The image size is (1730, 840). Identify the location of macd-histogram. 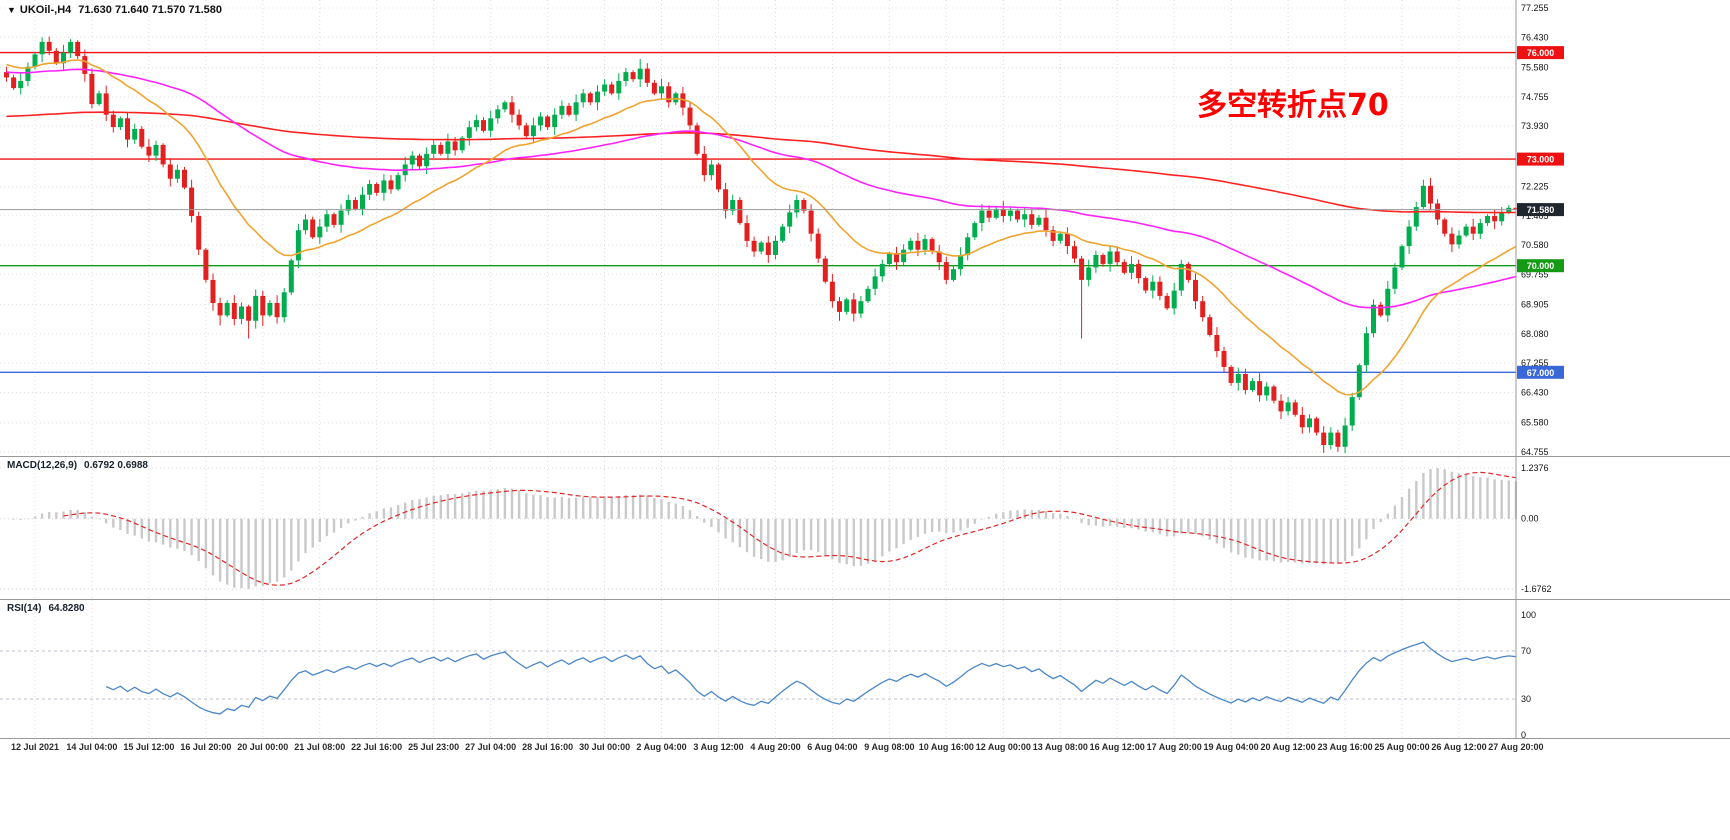
(765, 528).